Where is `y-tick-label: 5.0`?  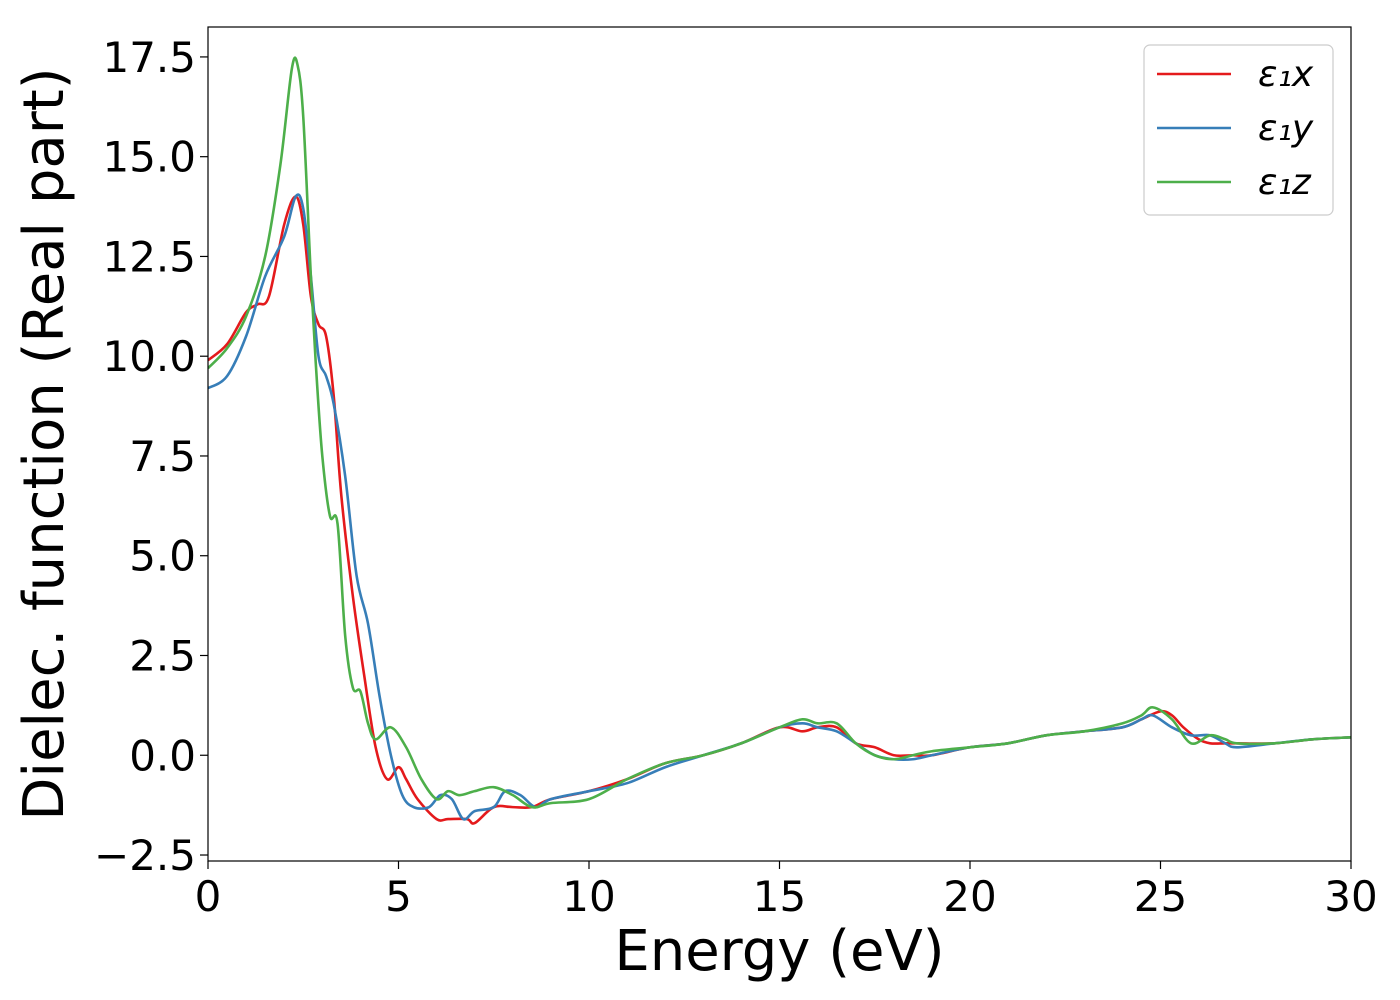 y-tick-label: 5.0 is located at coordinates (162, 556).